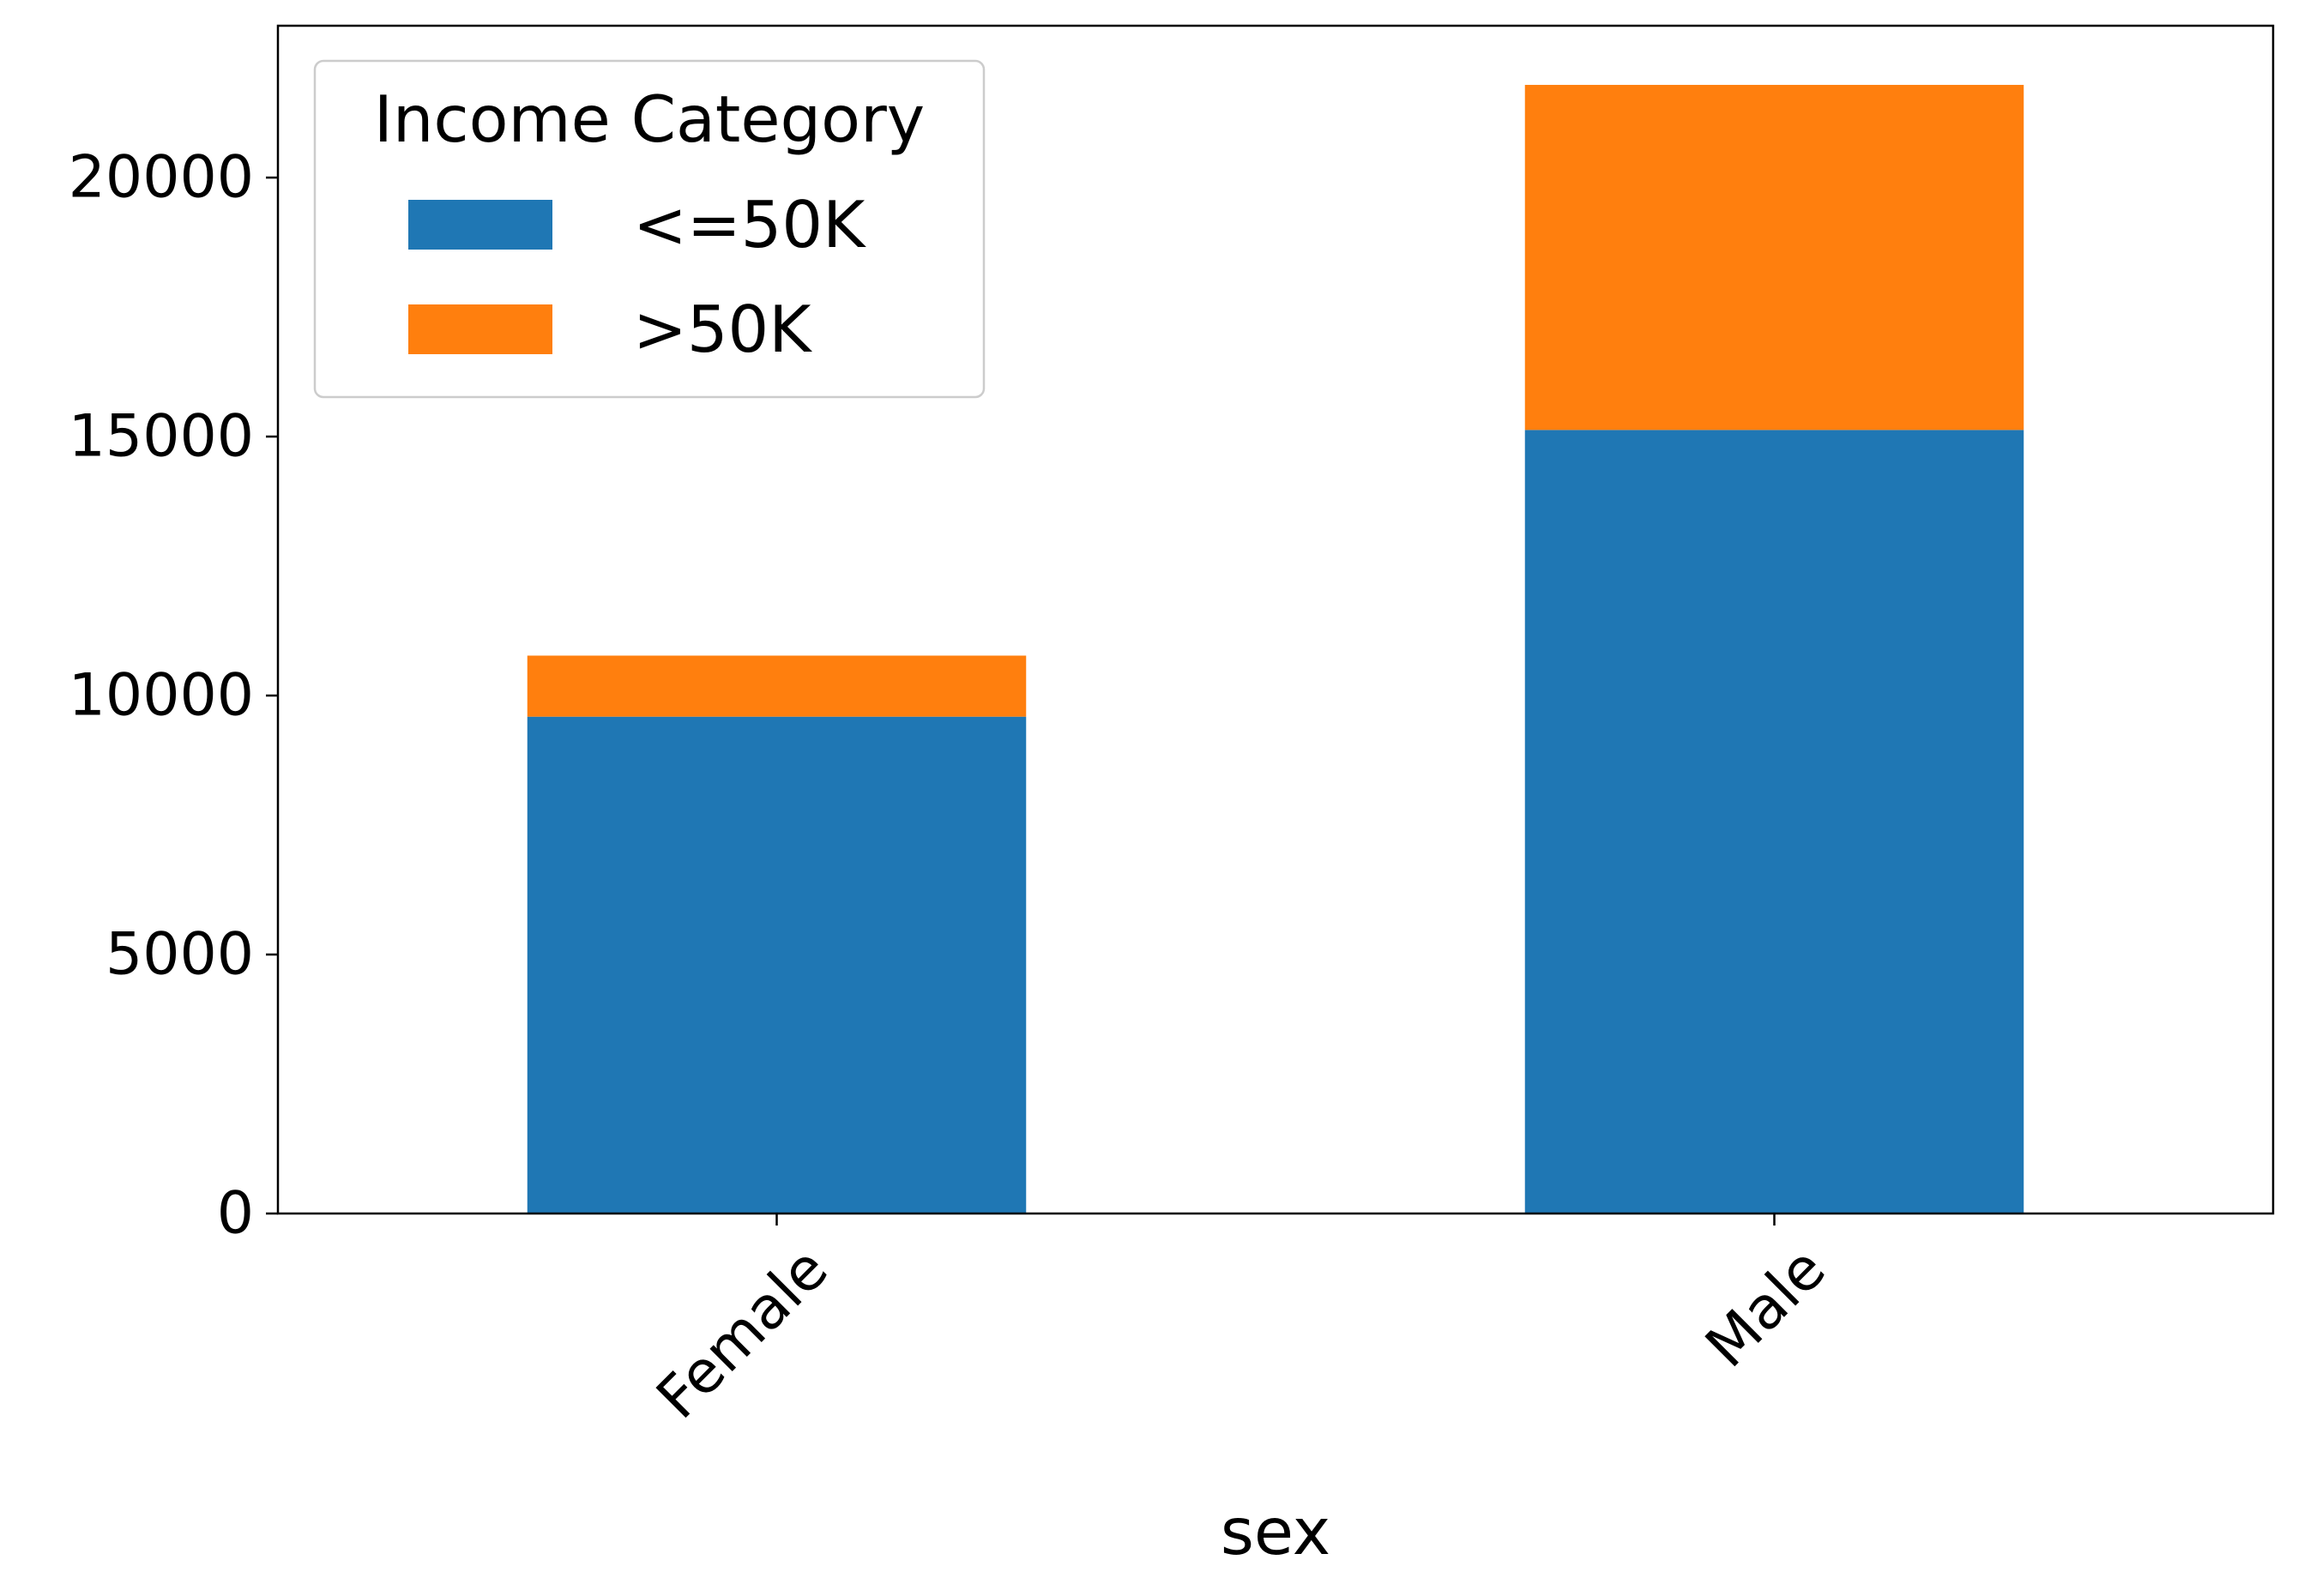 The height and width of the screenshot is (1596, 2298). What do you see at coordinates (236, 1214) in the screenshot?
I see `y-tick-label: 0` at bounding box center [236, 1214].